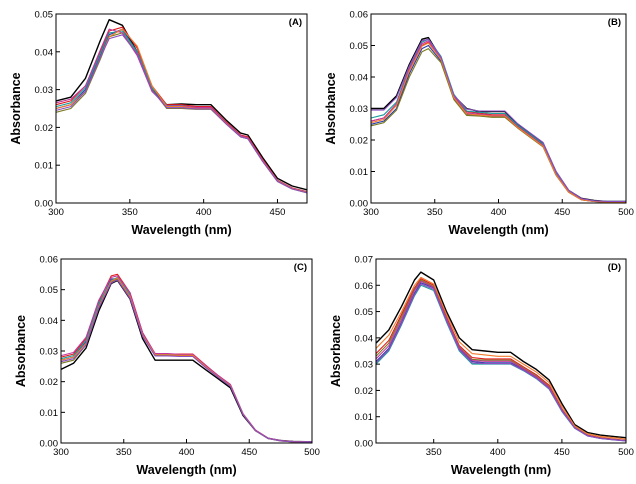 Image resolution: width=636 pixels, height=484 pixels. I want to click on panel-label: (B), so click(614, 22).